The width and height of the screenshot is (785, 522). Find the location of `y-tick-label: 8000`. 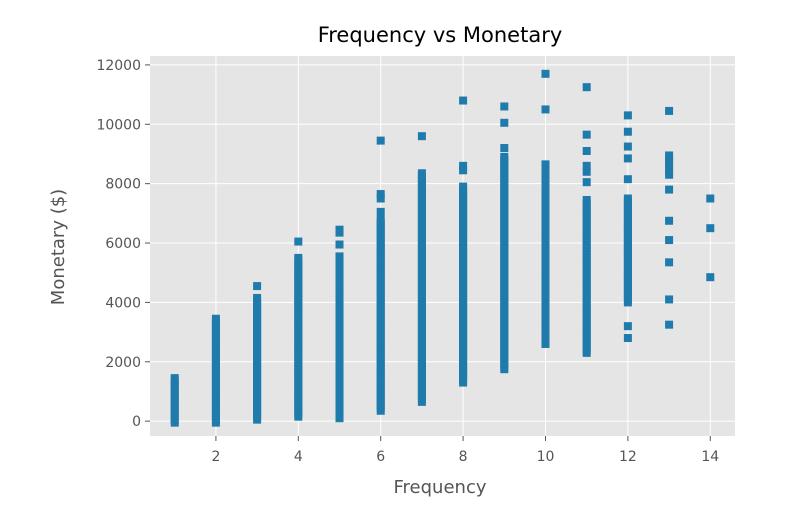

y-tick-label: 8000 is located at coordinates (123, 185).